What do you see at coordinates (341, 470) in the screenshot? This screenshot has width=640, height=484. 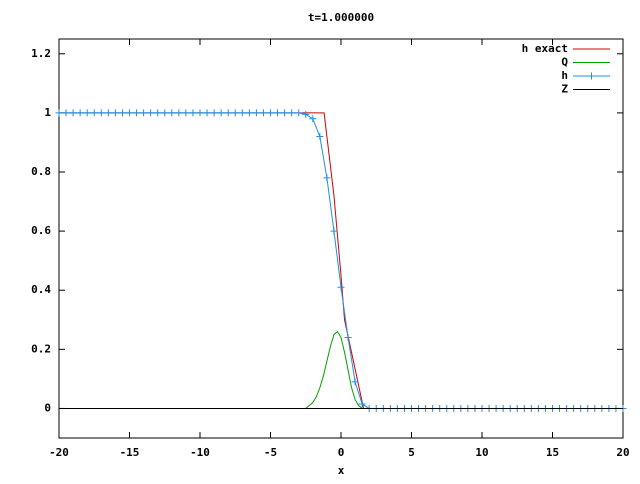 I see `x-axis-label: x` at bounding box center [341, 470].